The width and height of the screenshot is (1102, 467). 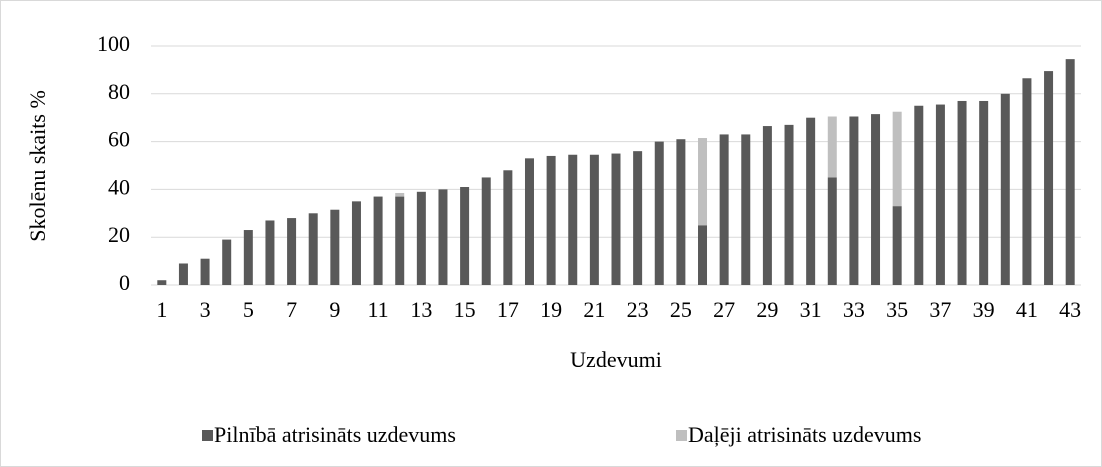 What do you see at coordinates (377, 309) in the screenshot?
I see `x-tick-label: 11` at bounding box center [377, 309].